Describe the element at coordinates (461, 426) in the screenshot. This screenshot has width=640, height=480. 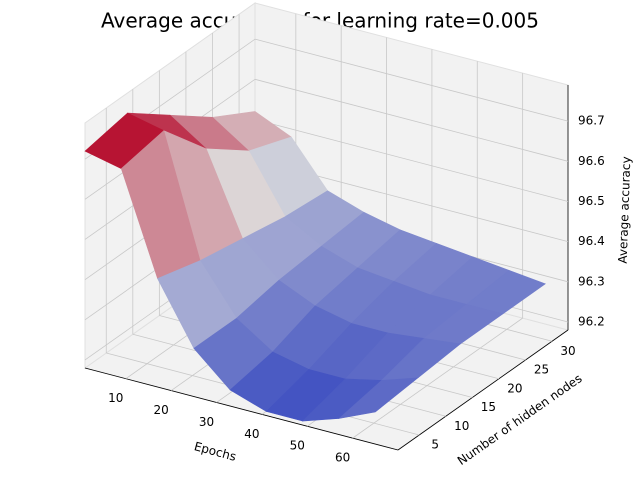
I see `y-tick-label: 10` at that location.